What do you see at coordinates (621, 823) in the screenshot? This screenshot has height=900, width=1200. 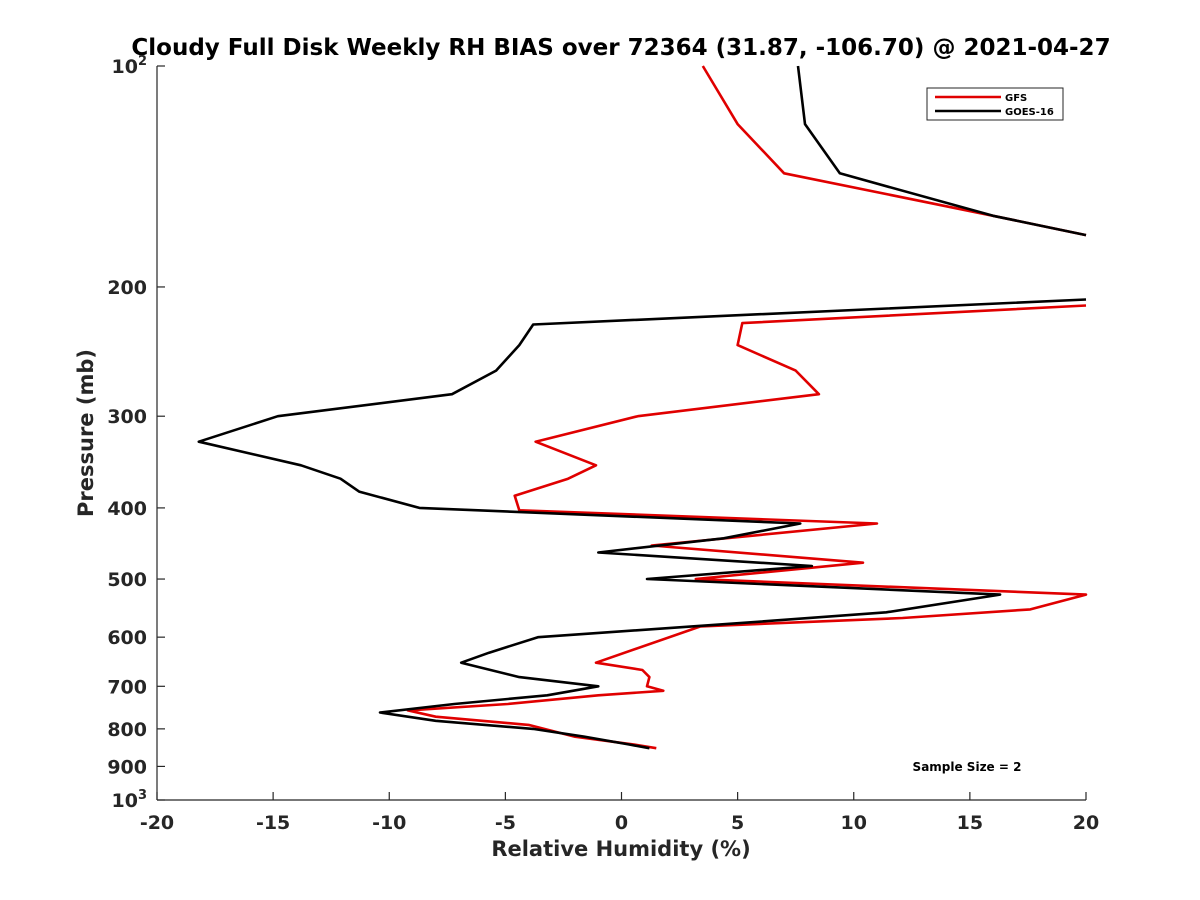 I see `x-tick-label: 0` at bounding box center [621, 823].